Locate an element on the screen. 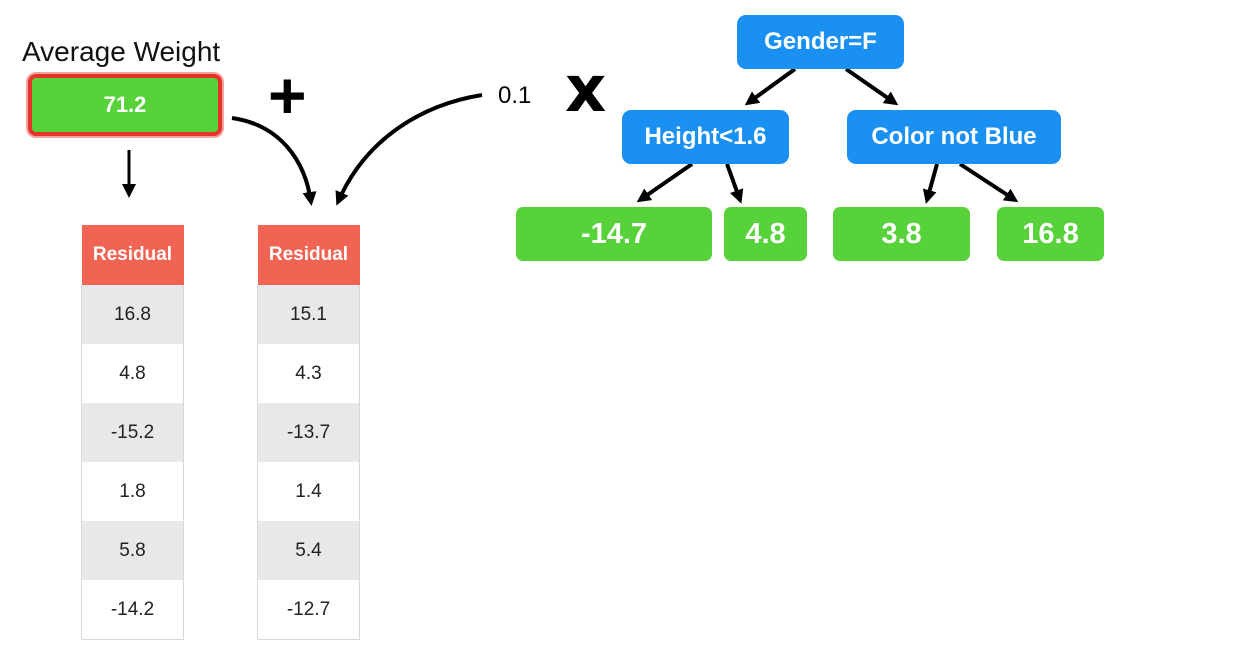 Image resolution: width=1233 pixels, height=651 pixels. tree-right-split-node: Color not Blue is located at coordinates (954, 137).